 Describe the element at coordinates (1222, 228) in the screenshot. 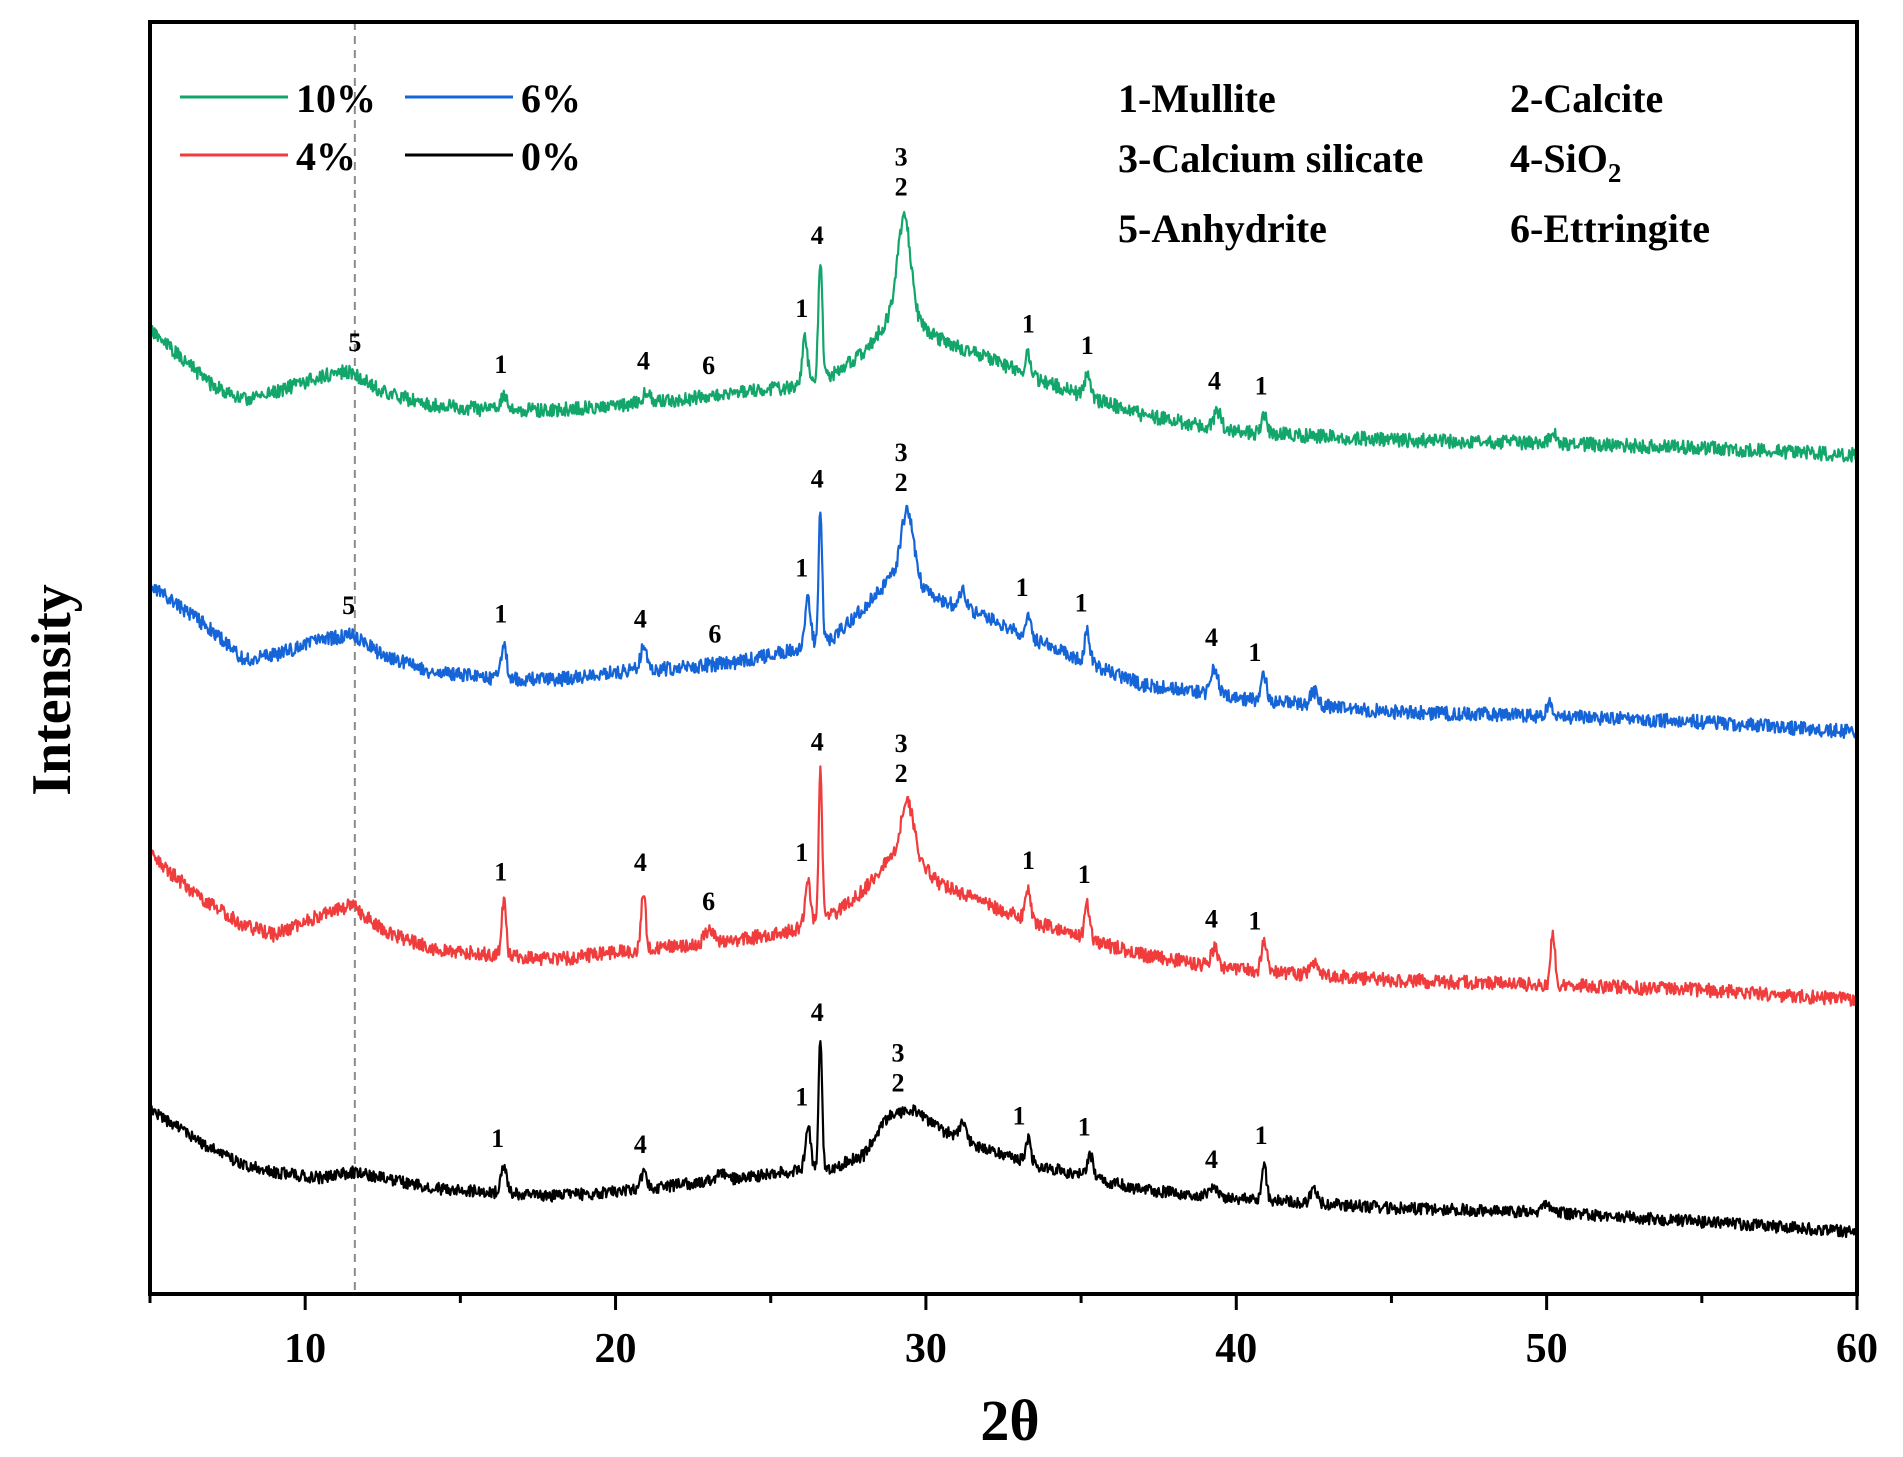

I see `phase-key-5: 5-Anhydrite` at that location.